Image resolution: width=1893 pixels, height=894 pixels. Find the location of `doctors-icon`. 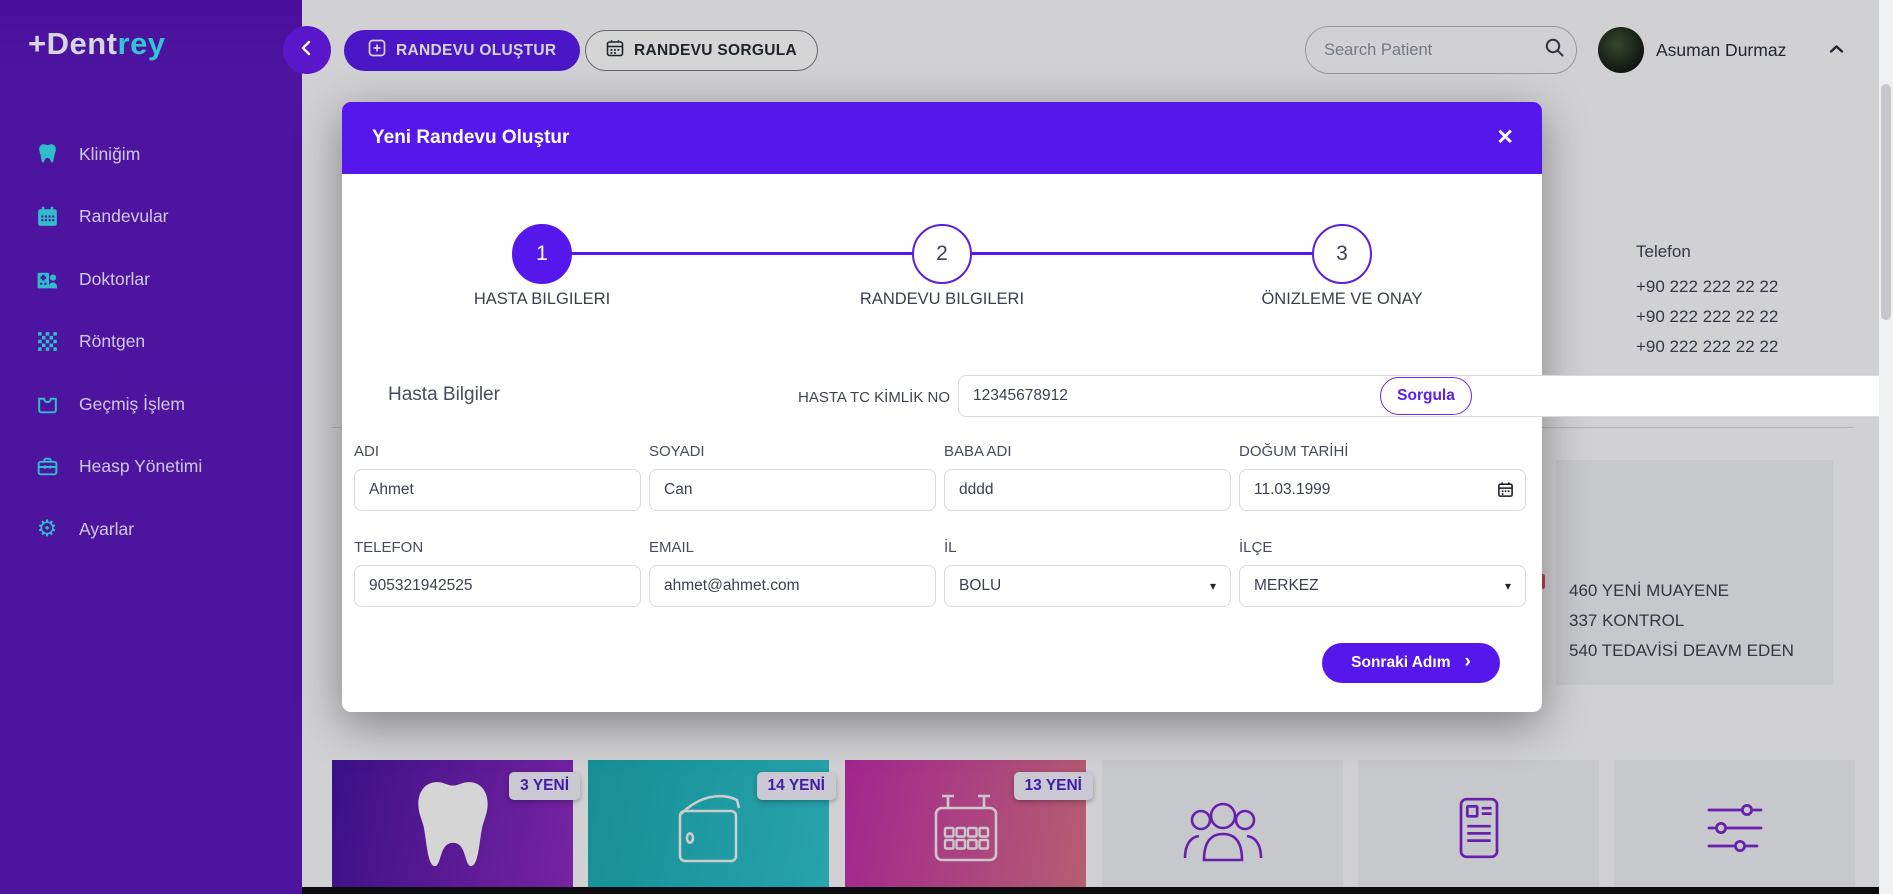

doctors-icon is located at coordinates (47, 279).